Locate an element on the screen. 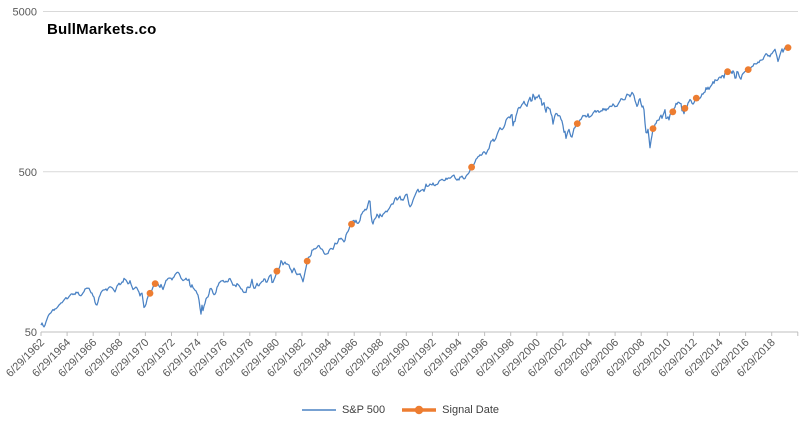 The image size is (800, 423). legend-item-signal-date: Signal Date is located at coordinates (450, 410).